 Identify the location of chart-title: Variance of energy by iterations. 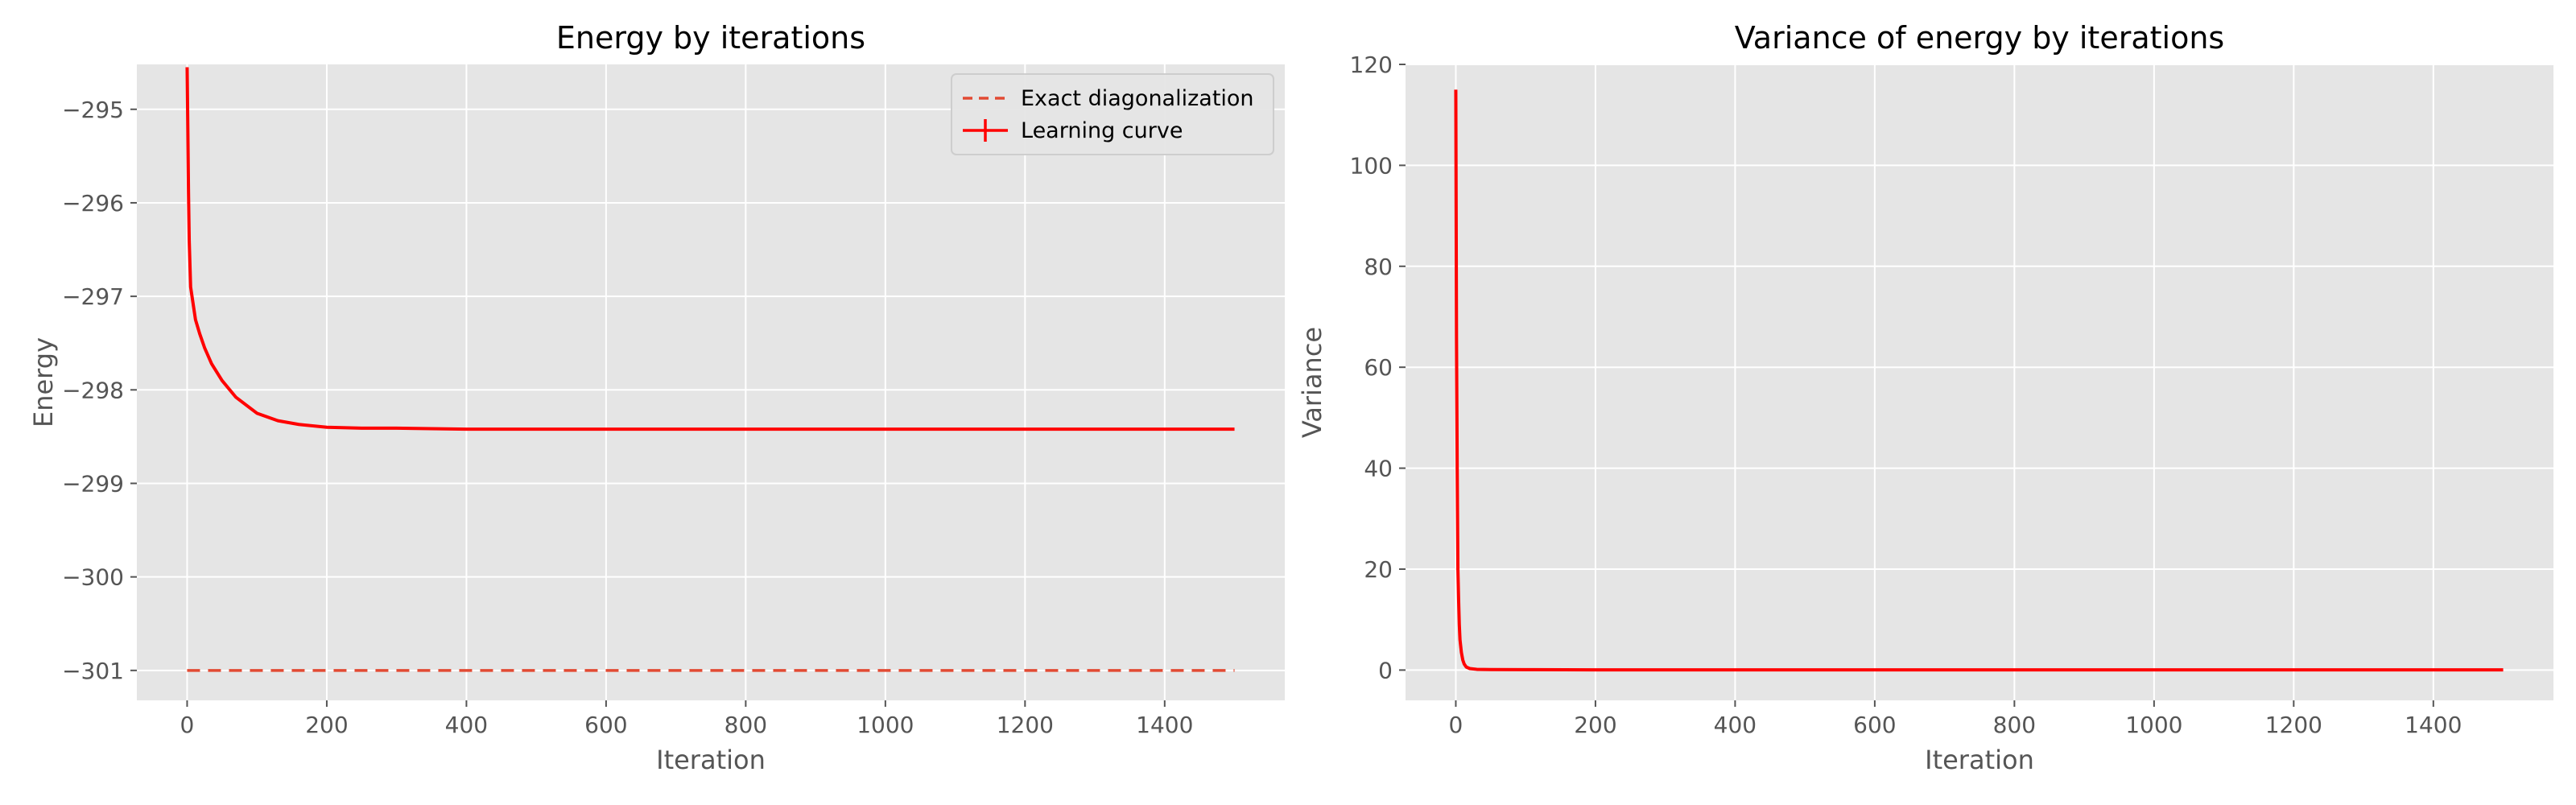
(1979, 38).